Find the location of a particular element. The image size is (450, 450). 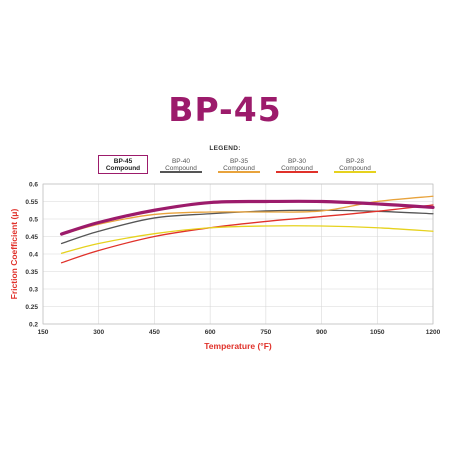

legend-item-bp-28: BP-28 Compound is located at coordinates (355, 164).